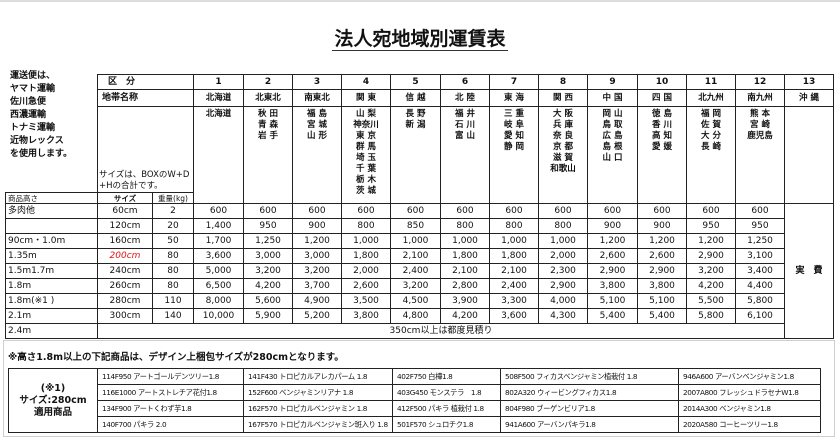 This screenshot has width=840, height=438. Describe the element at coordinates (268, 136) in the screenshot. I see `prefecture: 岩 手` at that location.